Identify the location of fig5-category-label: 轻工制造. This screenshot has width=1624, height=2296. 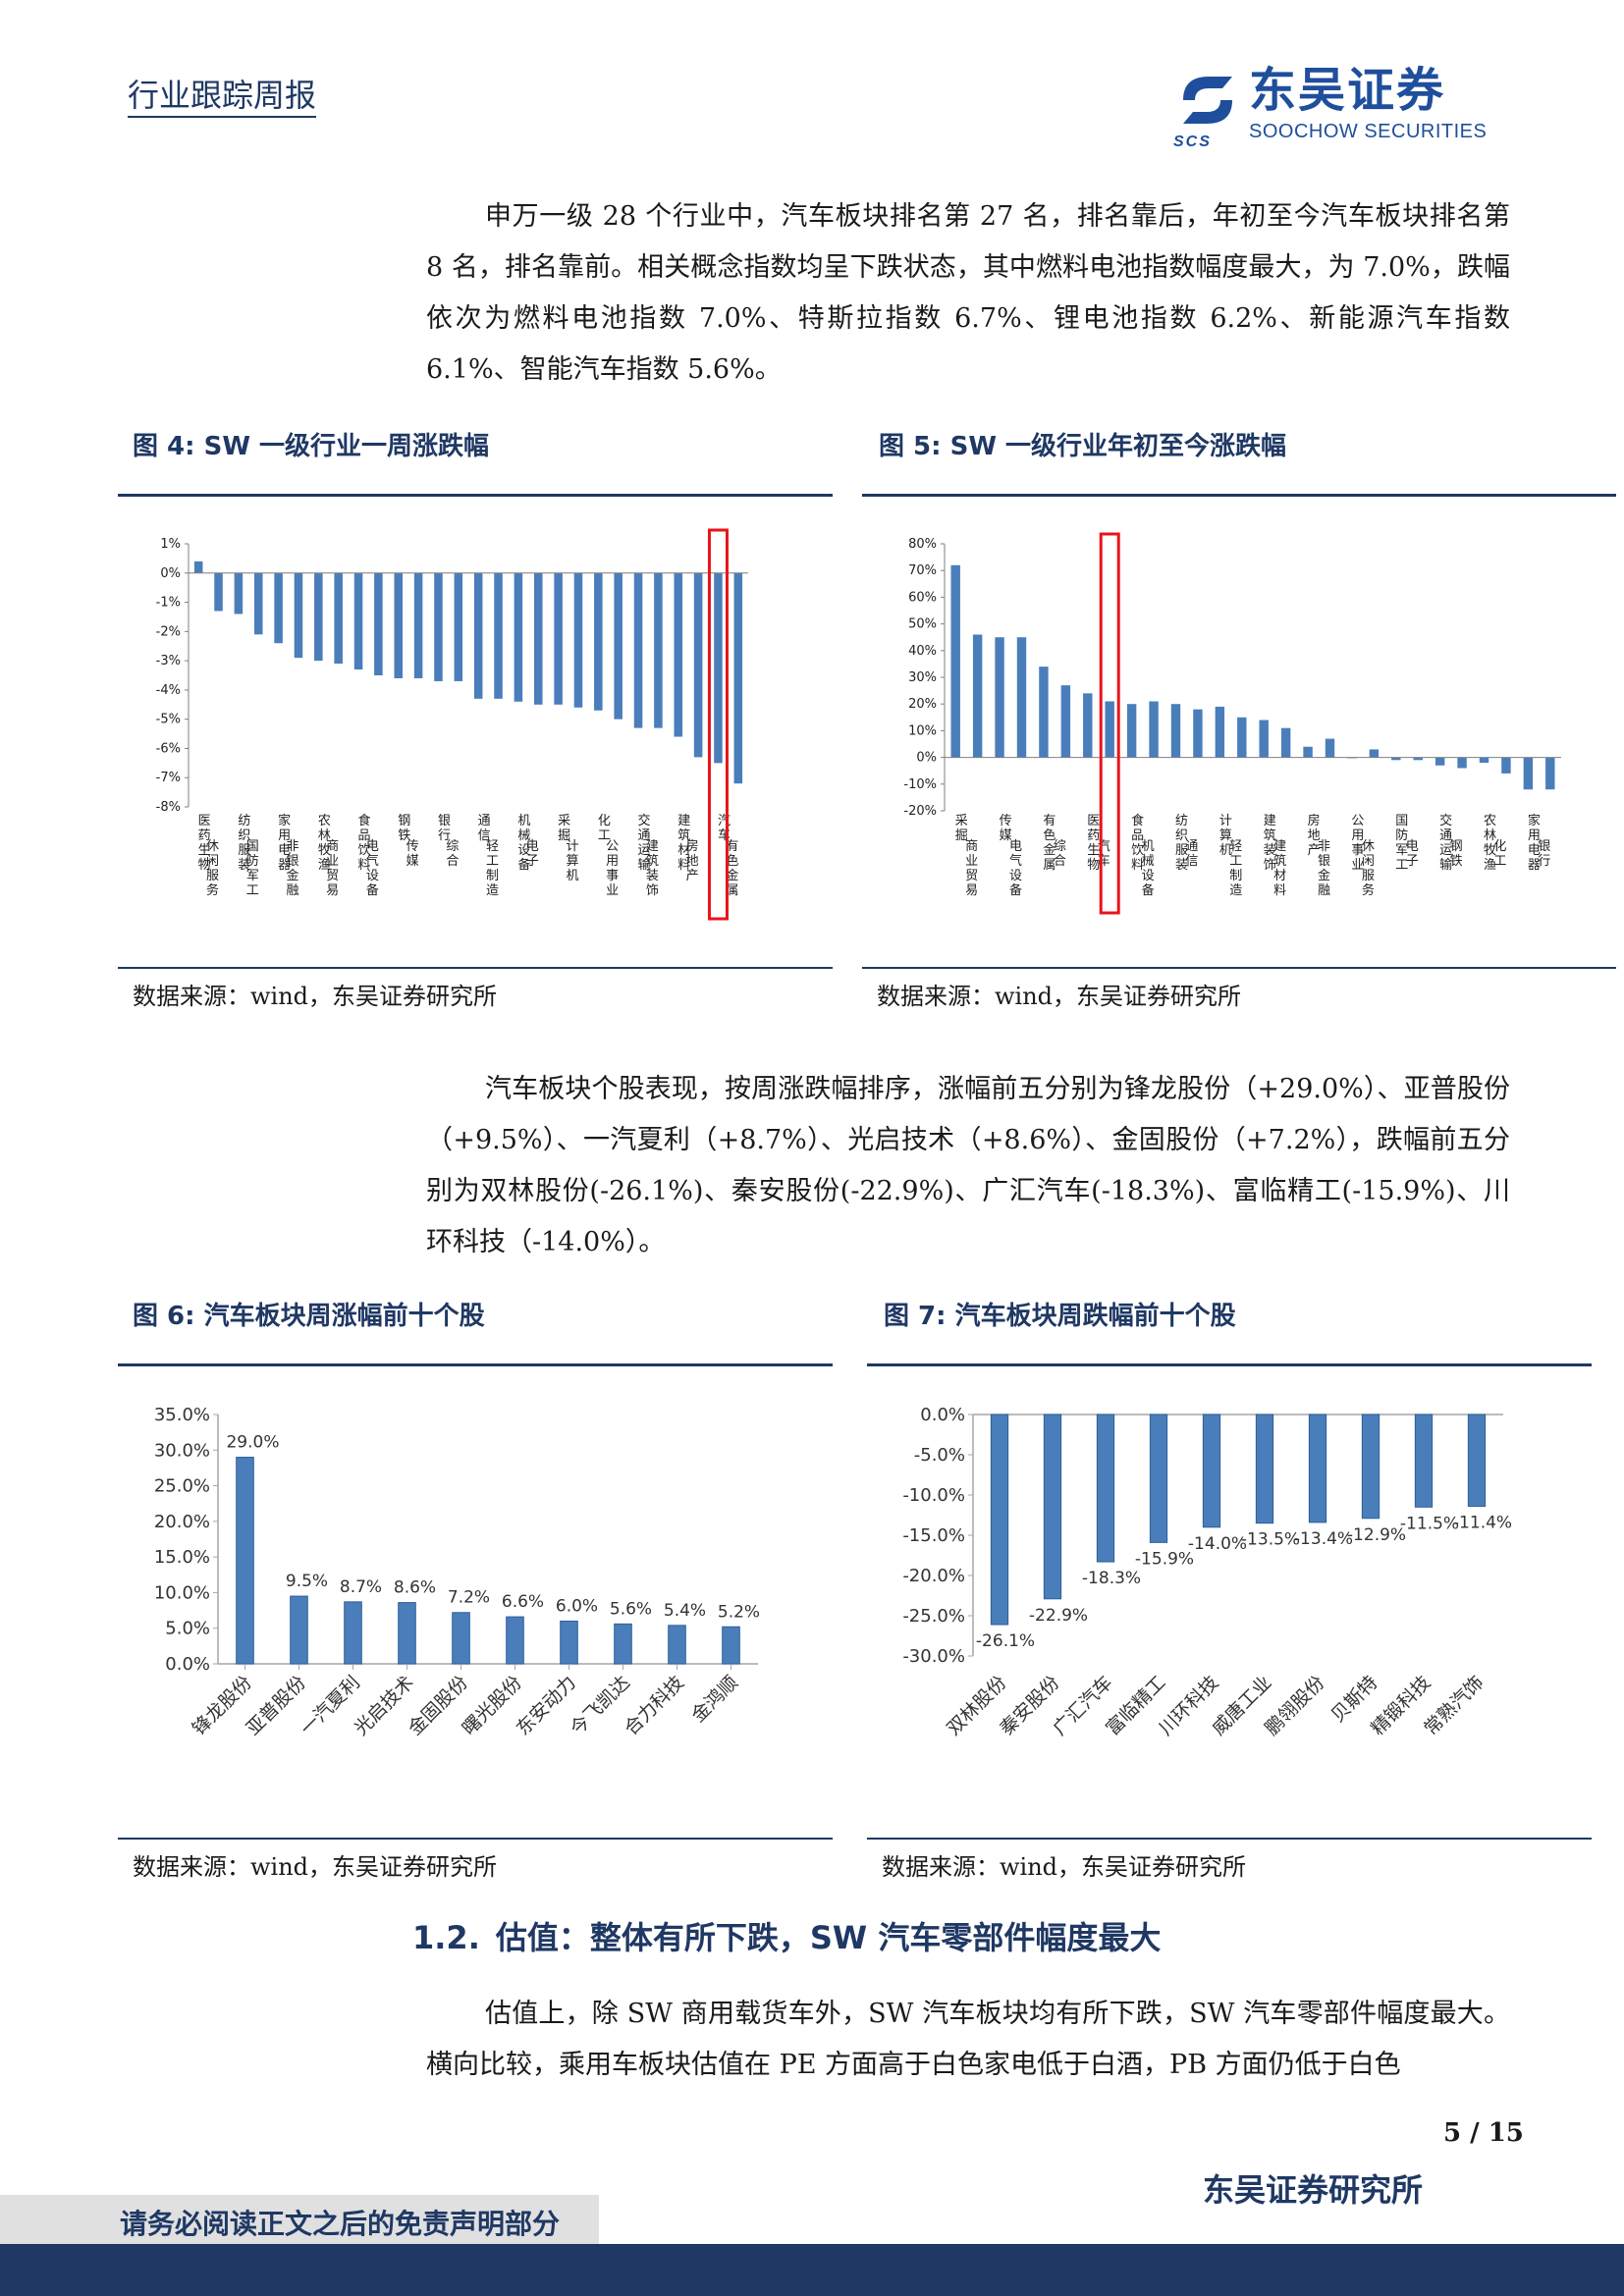
(1235, 869).